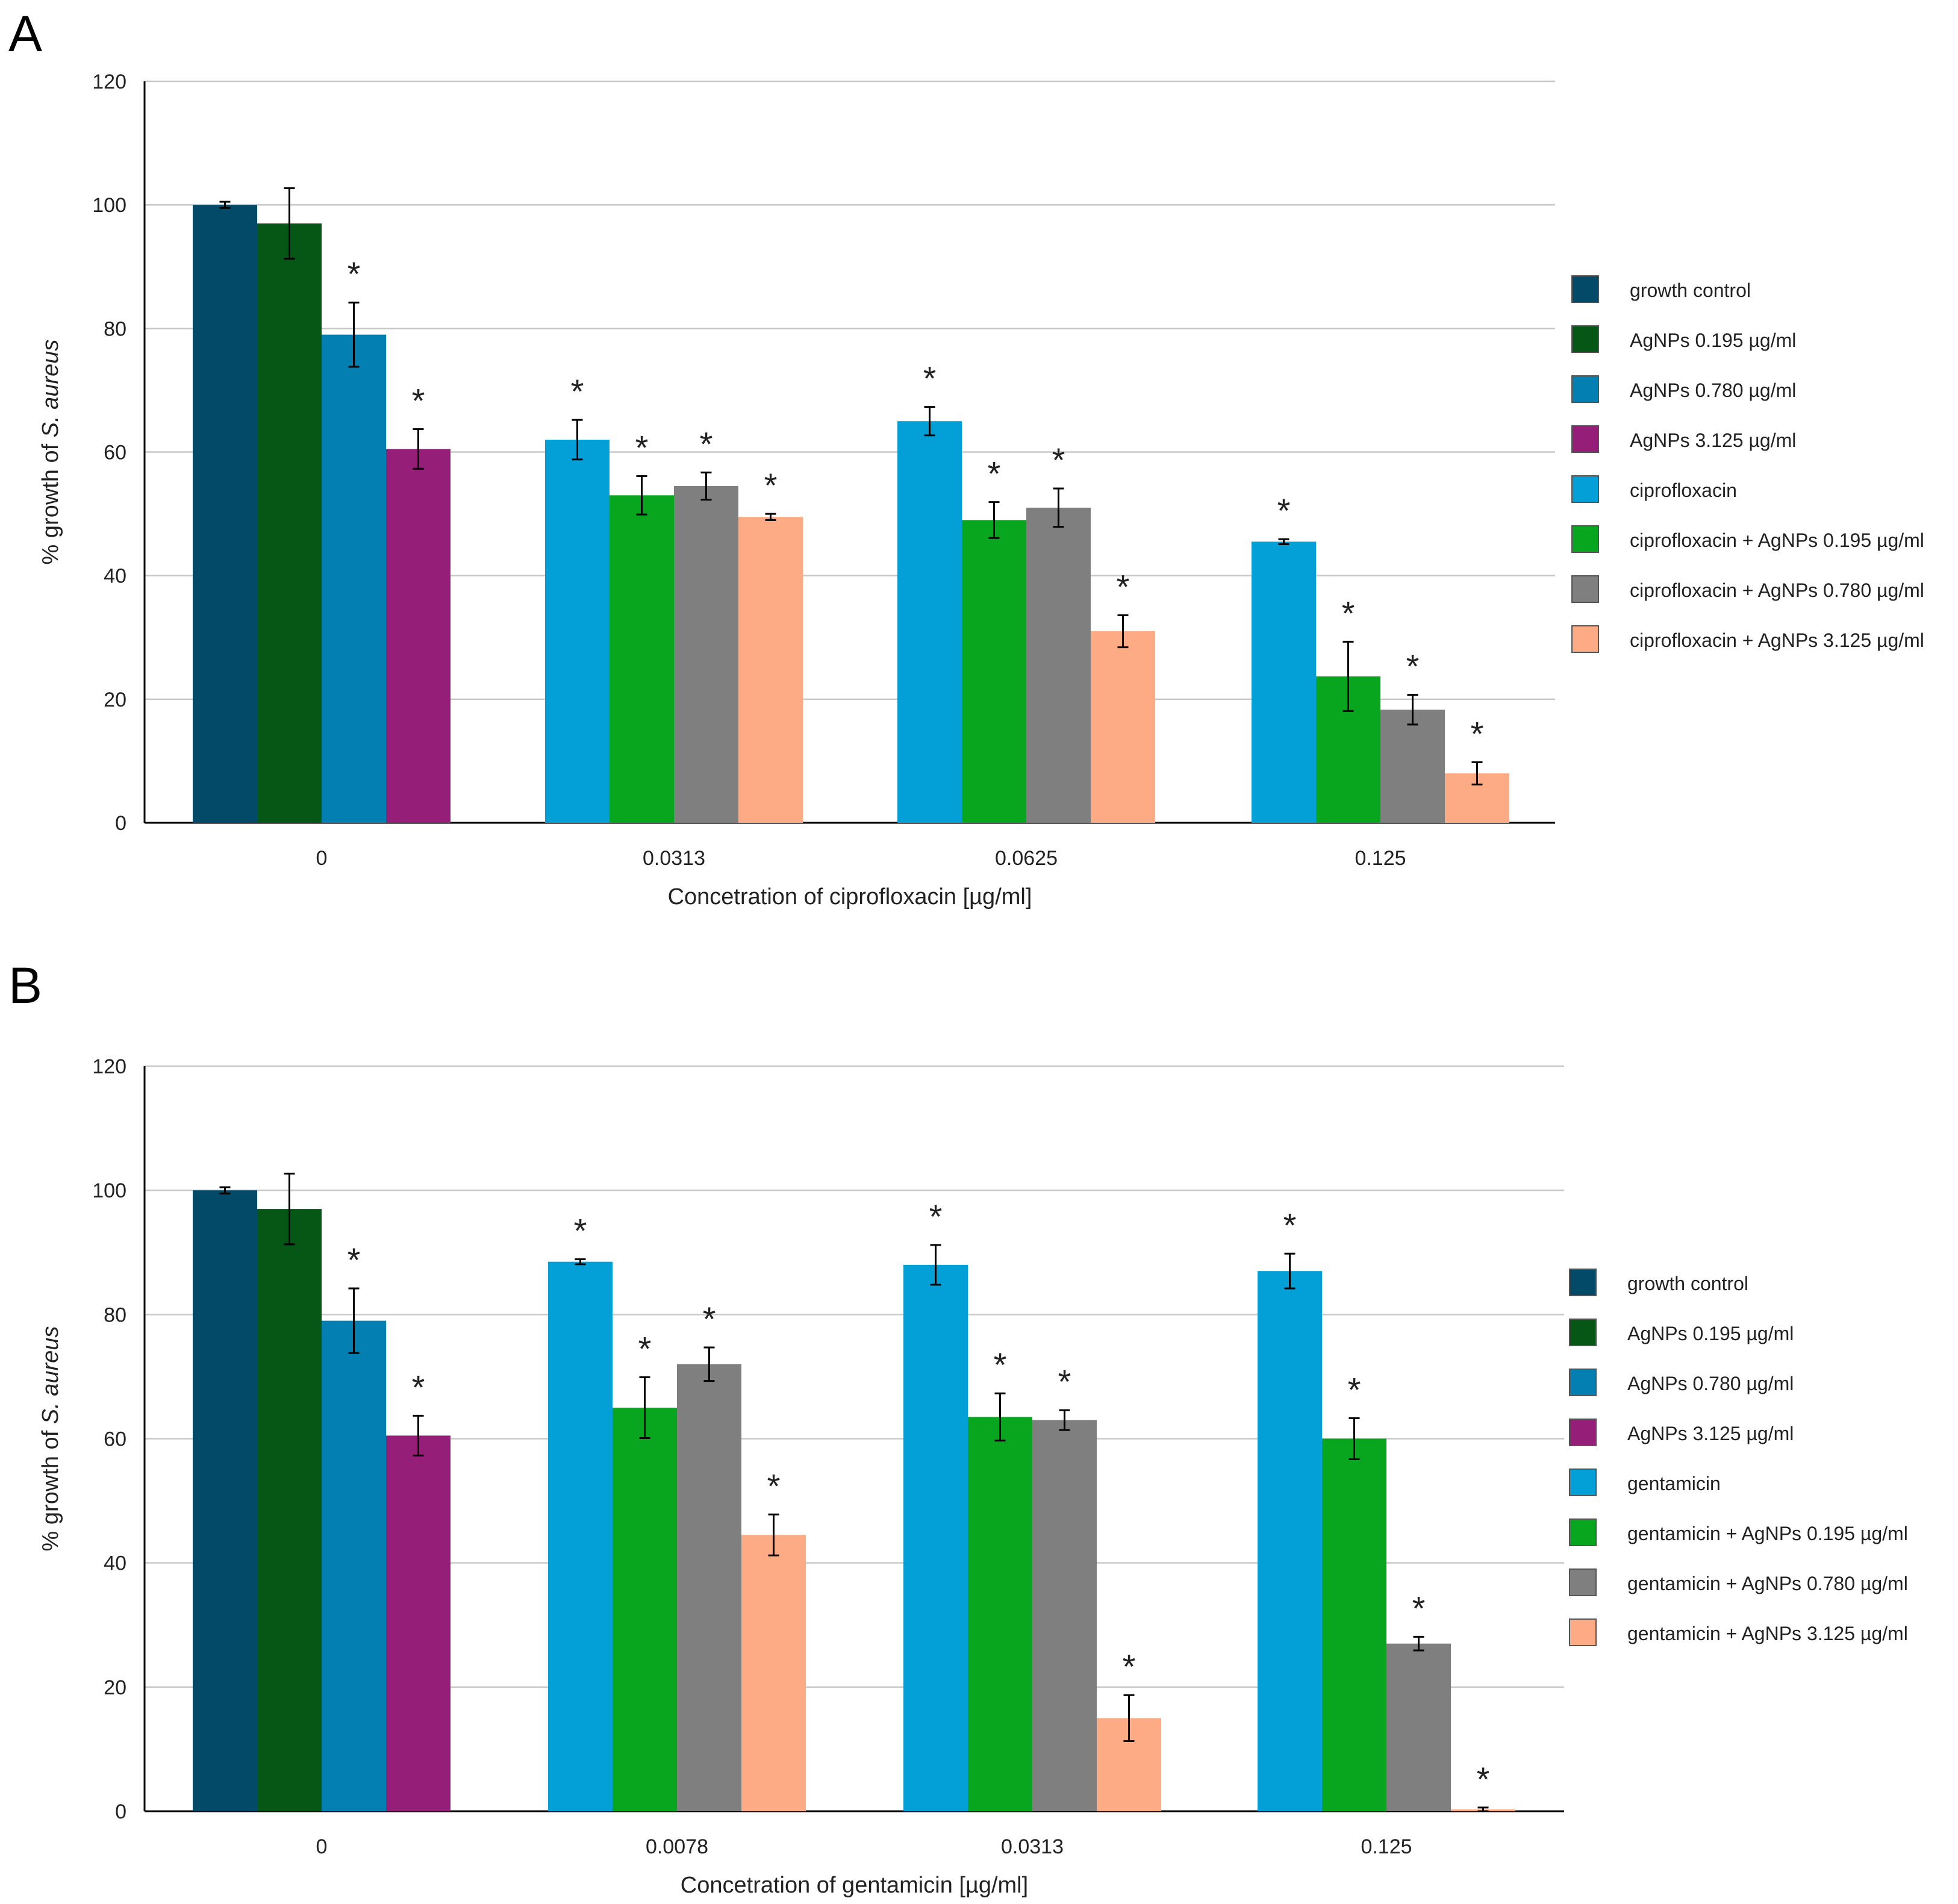  I want to click on x-tick-label: 0.0078, so click(677, 1847).